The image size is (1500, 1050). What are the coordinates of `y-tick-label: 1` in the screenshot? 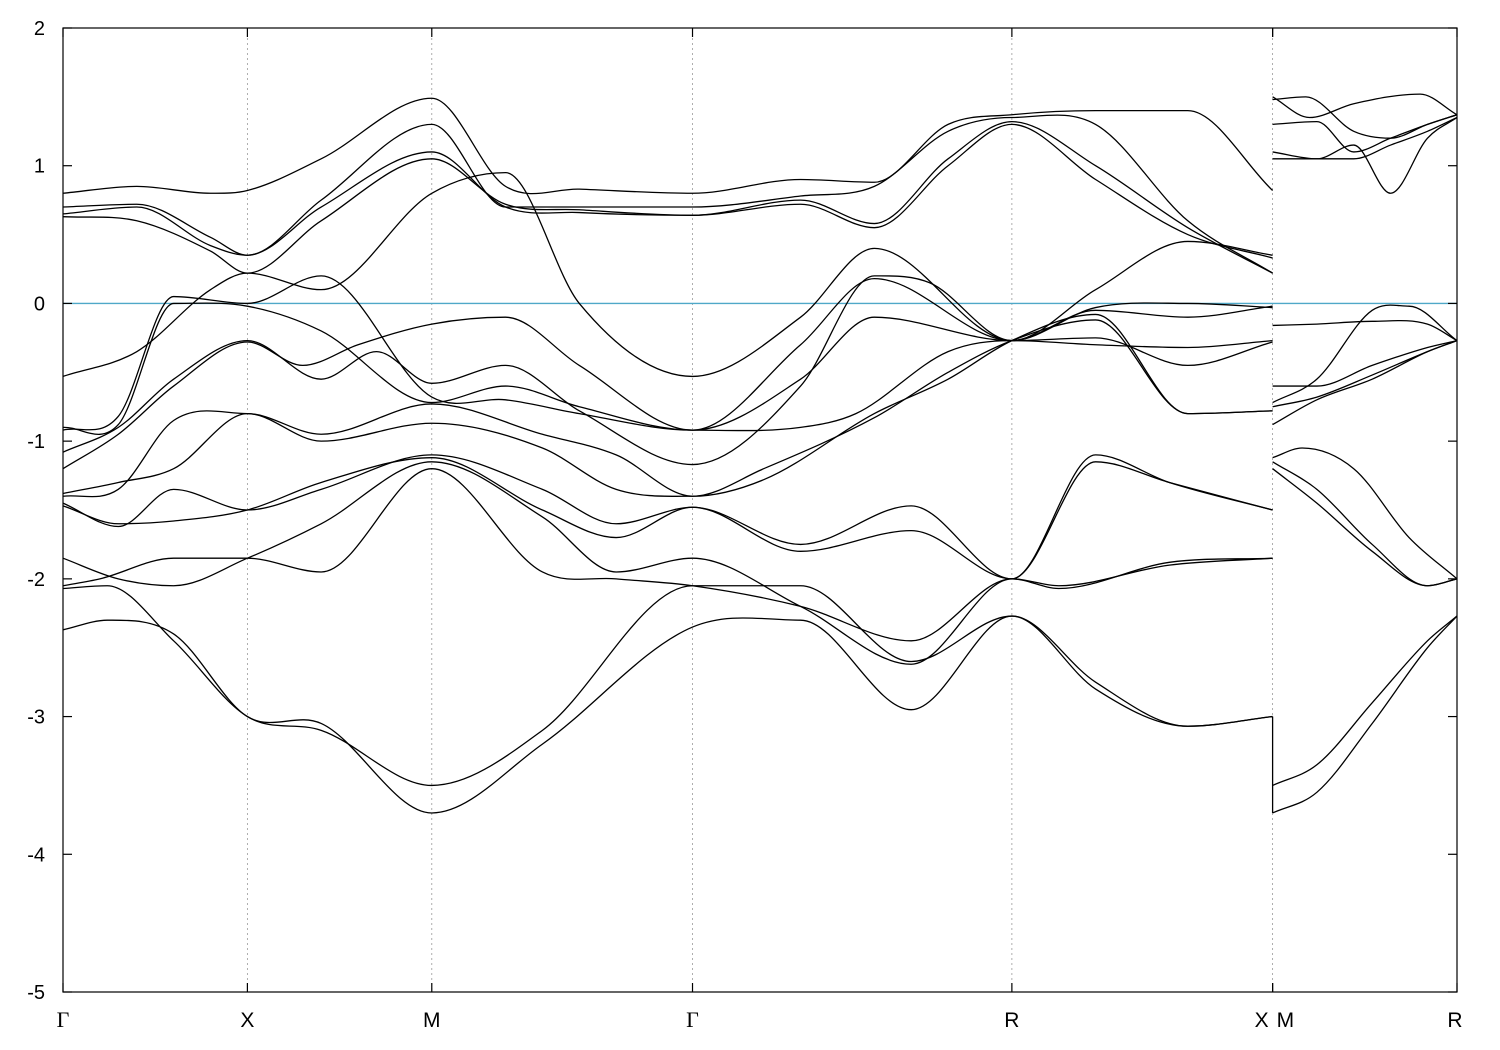 It's located at (39, 167).